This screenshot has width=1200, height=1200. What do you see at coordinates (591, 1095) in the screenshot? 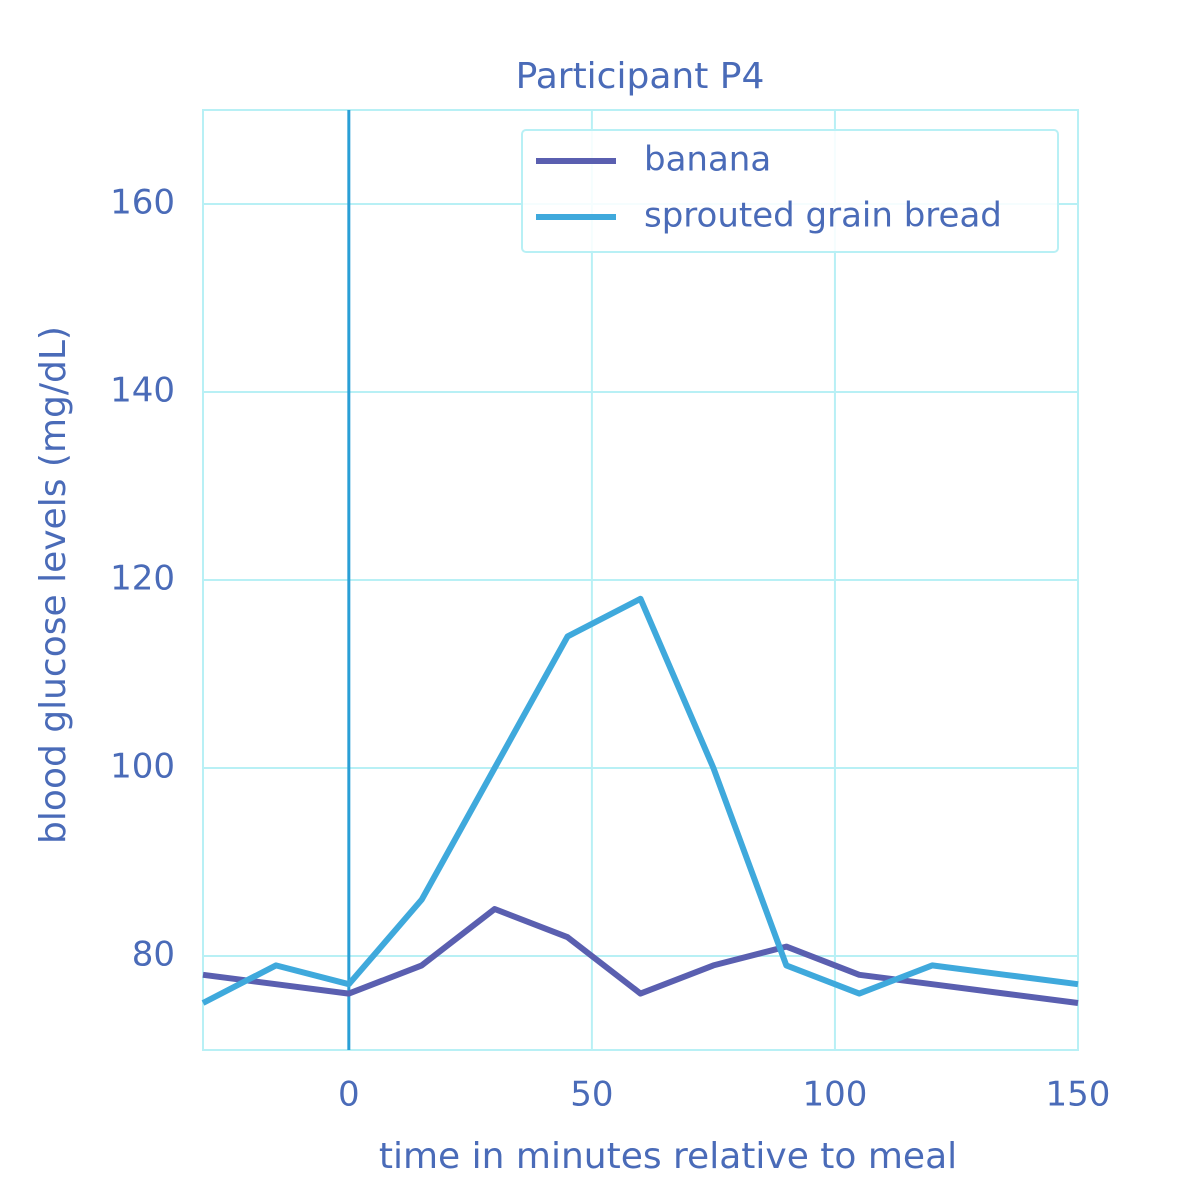
I see `x-tick-label: 50` at bounding box center [591, 1095].